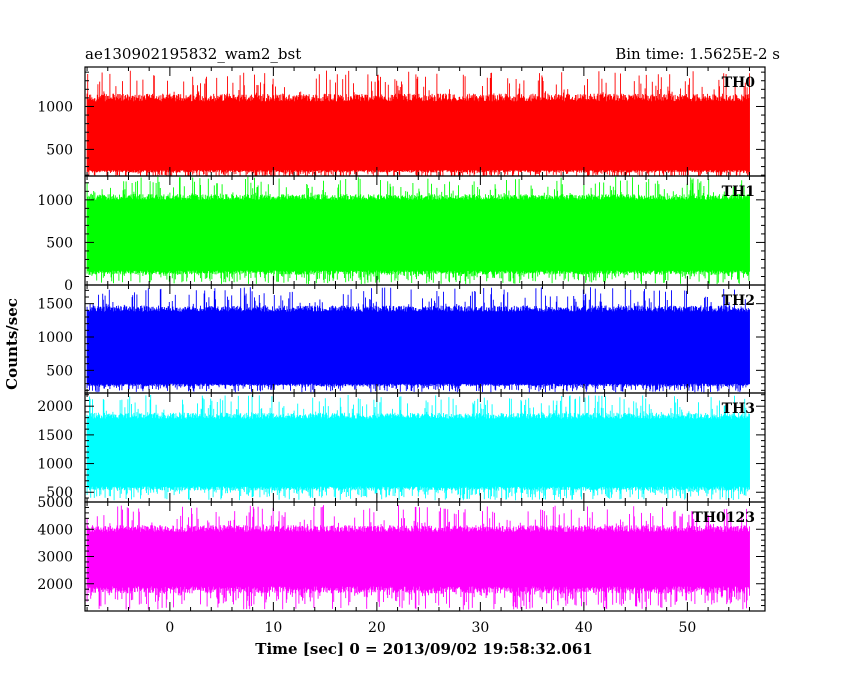  What do you see at coordinates (377, 628) in the screenshot?
I see `x-tick-label: 20` at bounding box center [377, 628].